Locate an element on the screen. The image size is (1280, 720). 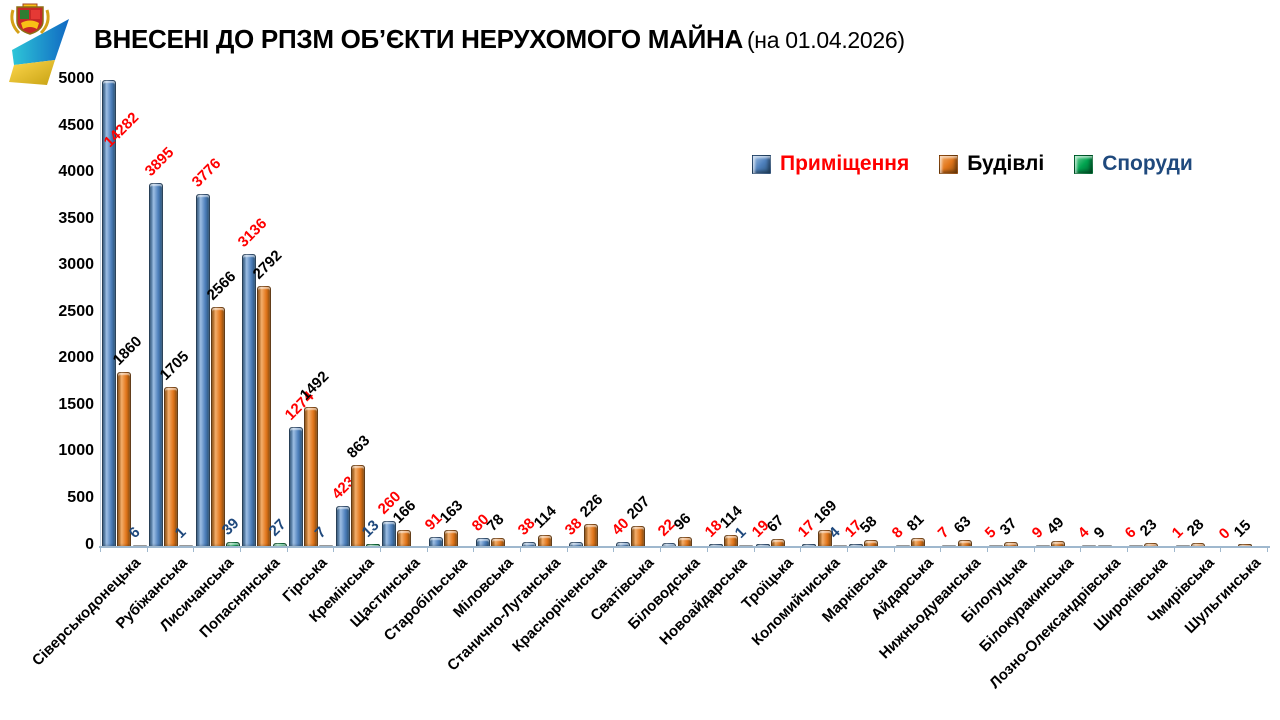
y-axis-label: 1000 is located at coordinates (76, 451).